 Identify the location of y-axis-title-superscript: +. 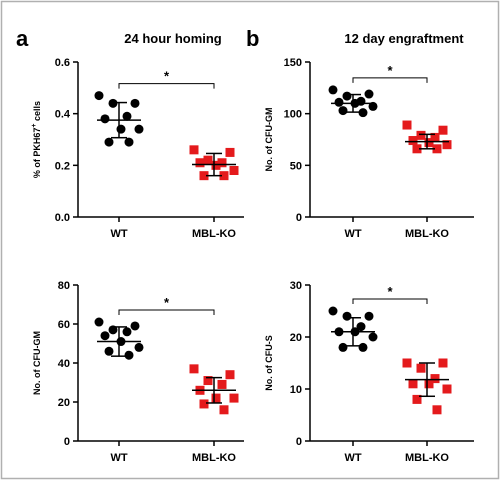
(34, 125).